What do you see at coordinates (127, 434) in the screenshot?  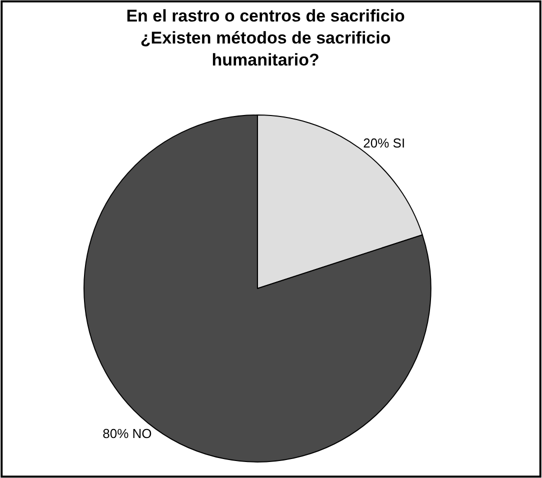 I see `slice-label: 80% NO` at bounding box center [127, 434].